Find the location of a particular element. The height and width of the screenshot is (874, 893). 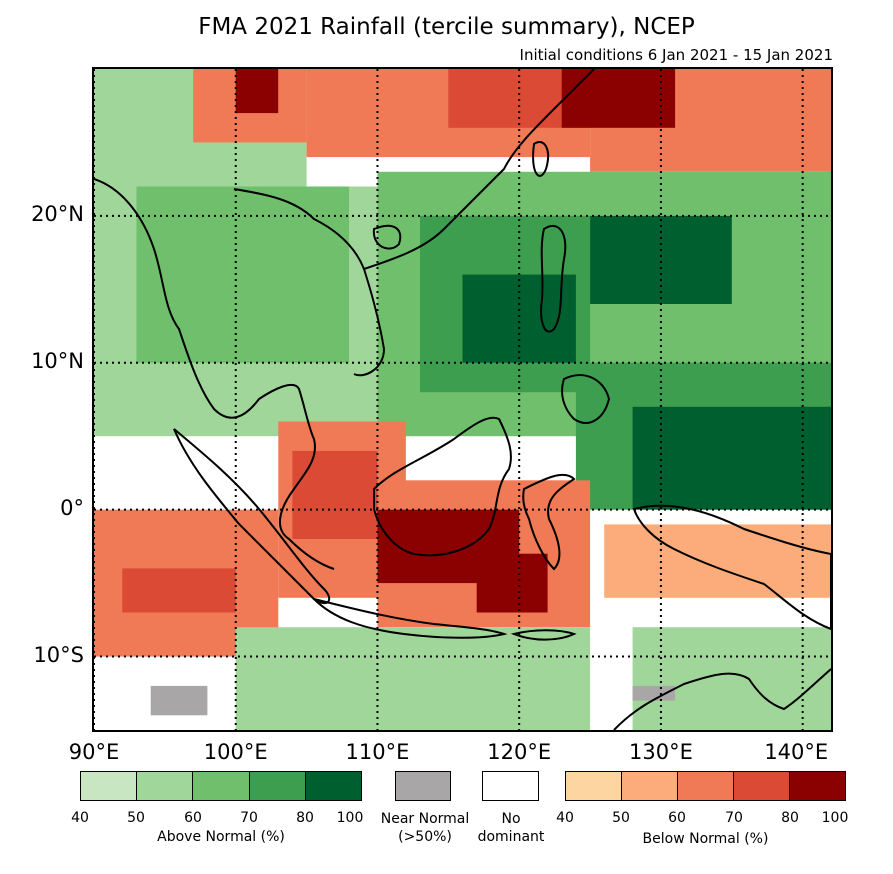

coastline-java is located at coordinates (409, 618).